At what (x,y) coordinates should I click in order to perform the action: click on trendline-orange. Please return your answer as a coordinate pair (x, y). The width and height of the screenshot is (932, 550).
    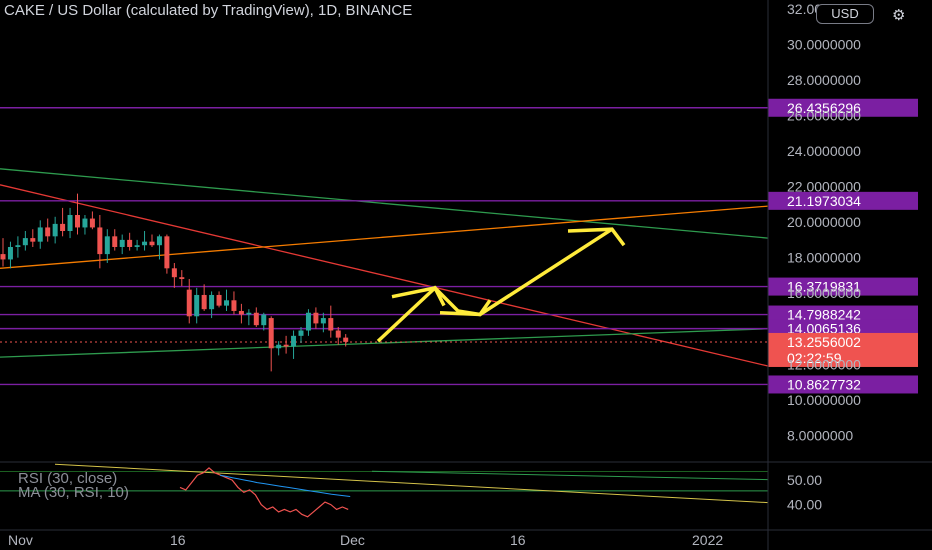
    Looking at the image, I should click on (384, 237).